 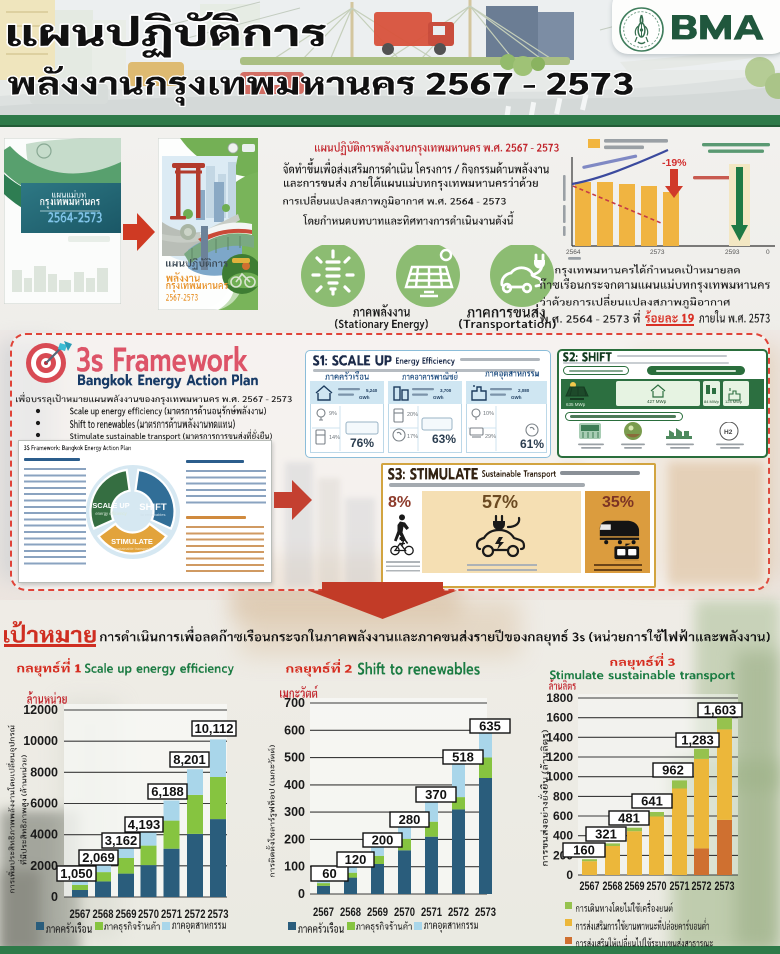 What do you see at coordinates (334, 438) in the screenshot?
I see `svg-text: 14%` at bounding box center [334, 438].